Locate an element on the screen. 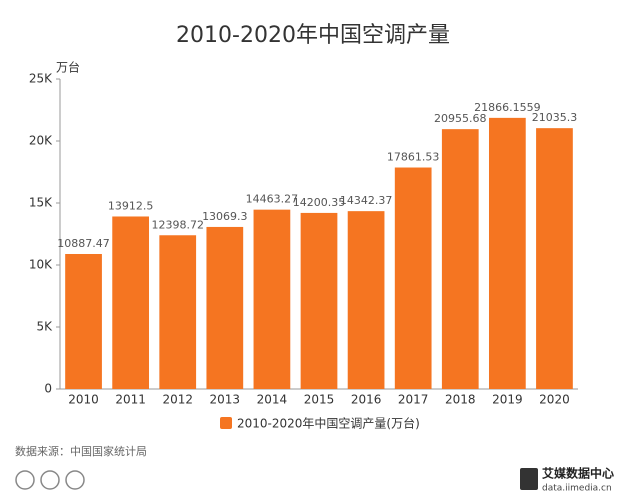 The width and height of the screenshot is (627, 500). y-tick-label: 0 is located at coordinates (48, 389).